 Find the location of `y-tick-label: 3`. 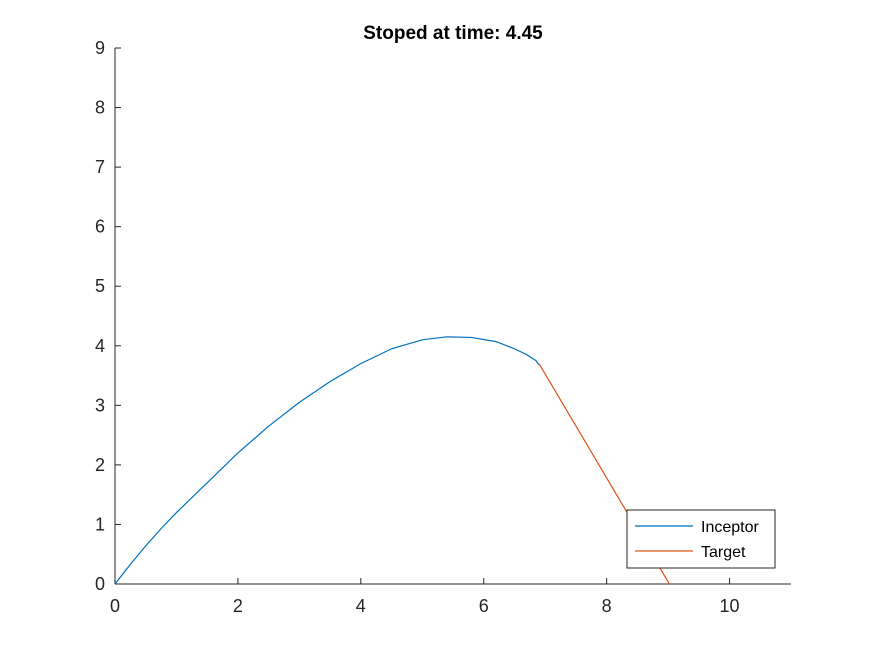

y-tick-label: 3 is located at coordinates (100, 405).